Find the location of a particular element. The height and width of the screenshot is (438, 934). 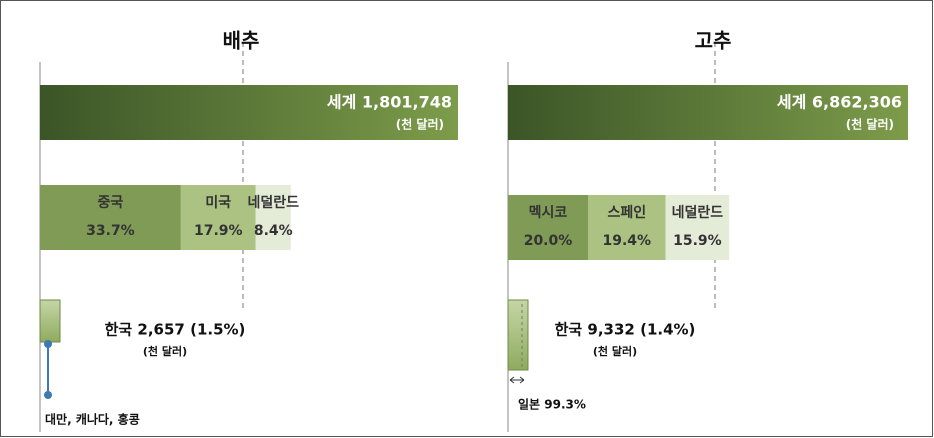

share-value: 17.9% is located at coordinates (218, 231).